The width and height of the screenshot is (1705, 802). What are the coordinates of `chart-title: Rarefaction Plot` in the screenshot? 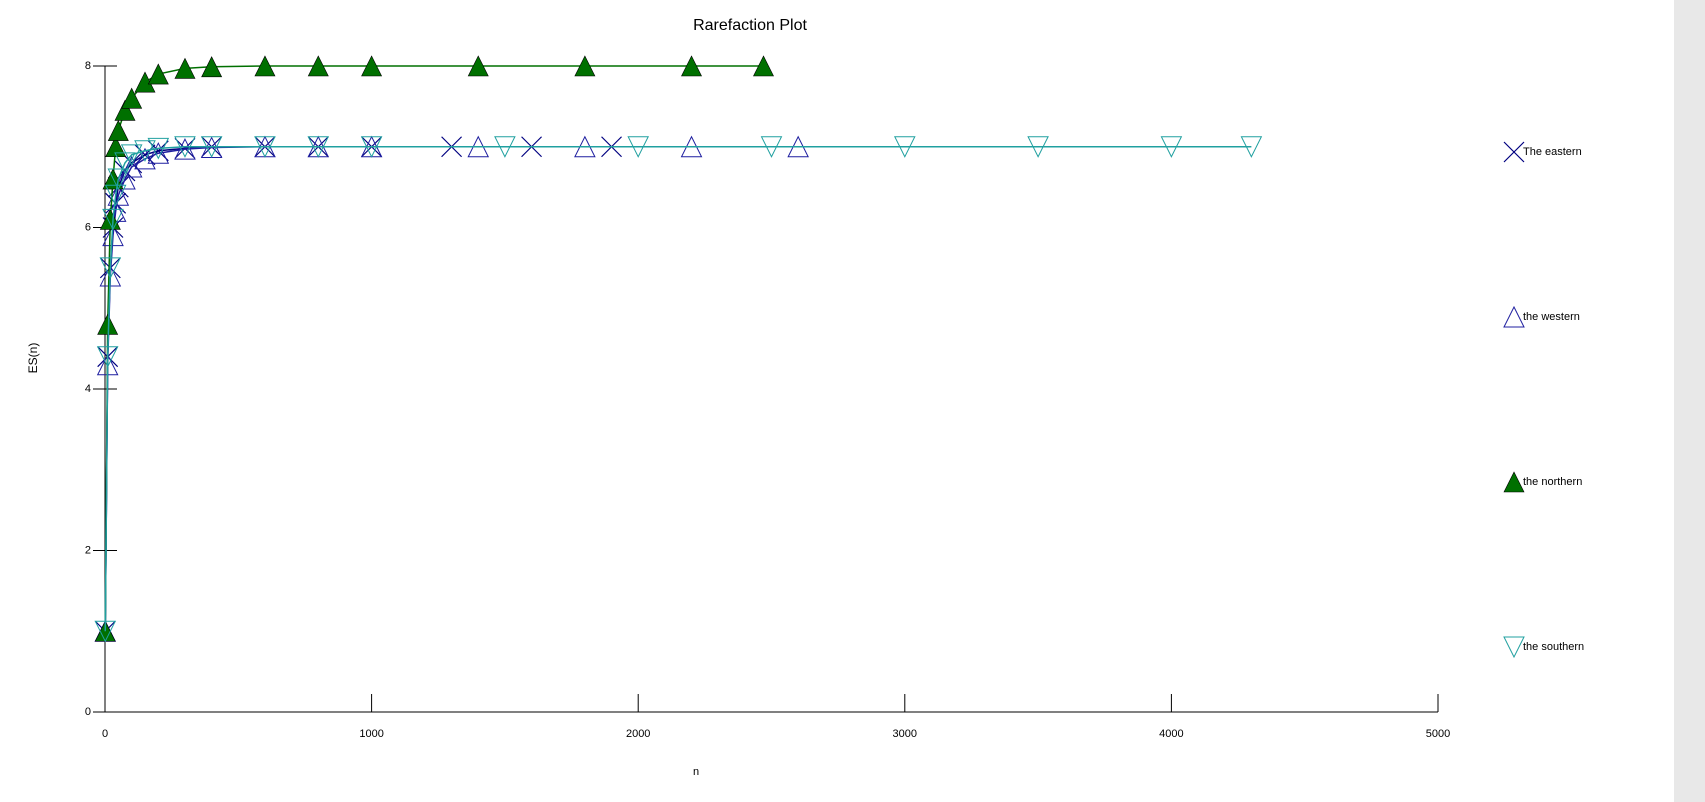 It's located at (750, 25).